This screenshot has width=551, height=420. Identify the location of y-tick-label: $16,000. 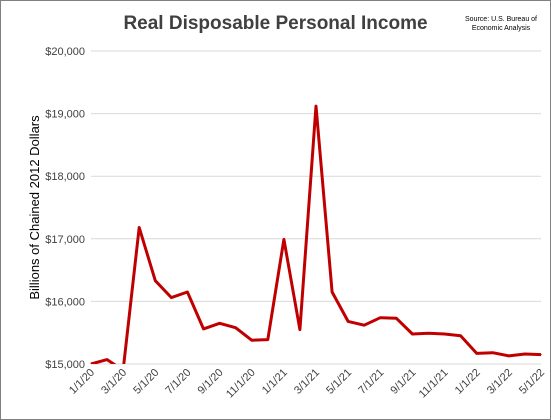
(65, 302).